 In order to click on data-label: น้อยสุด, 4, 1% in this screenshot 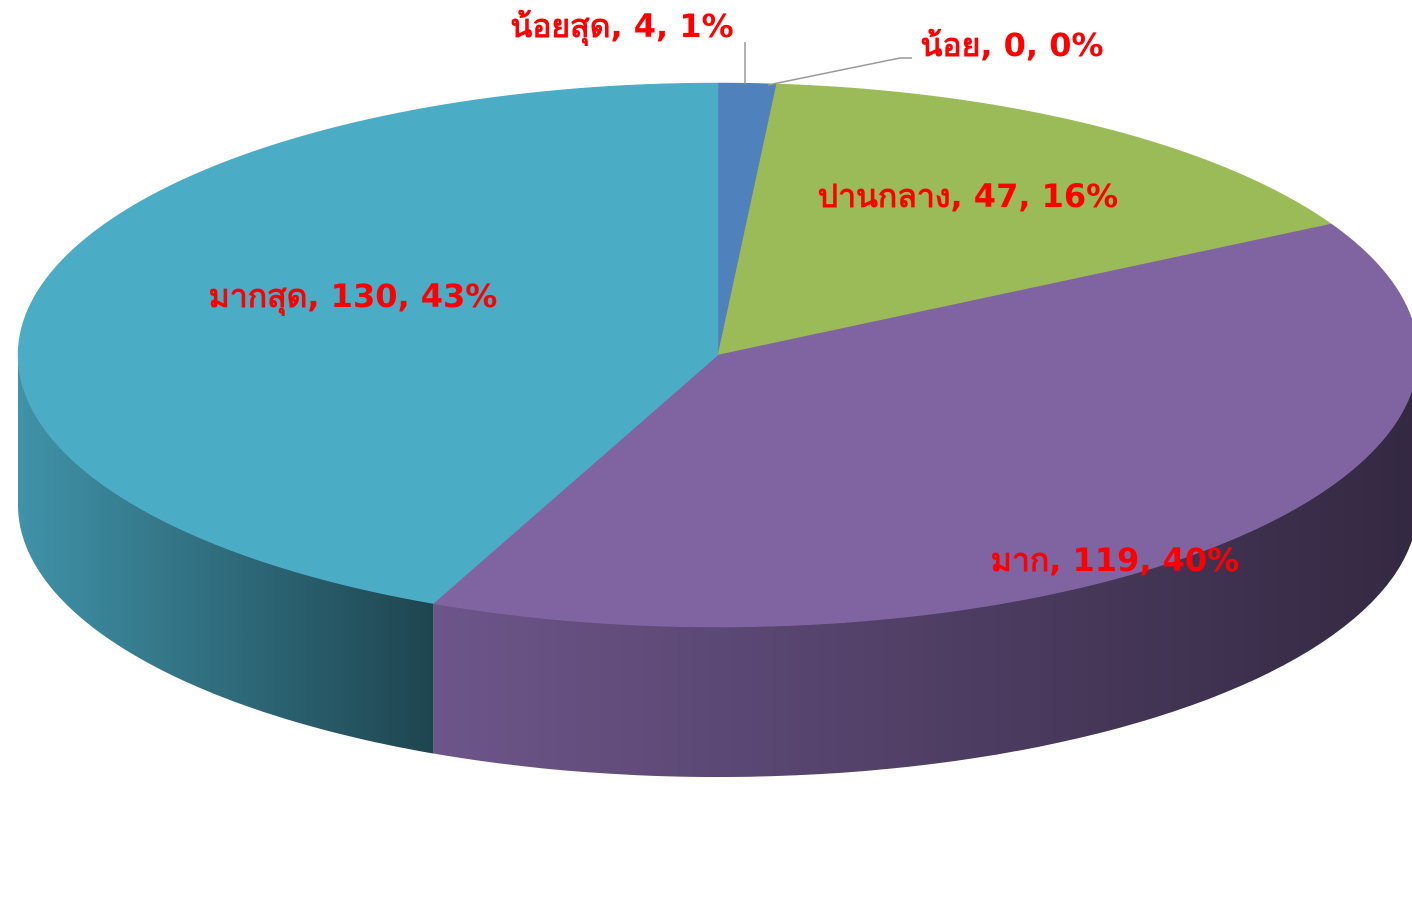, I will do `click(621, 27)`.